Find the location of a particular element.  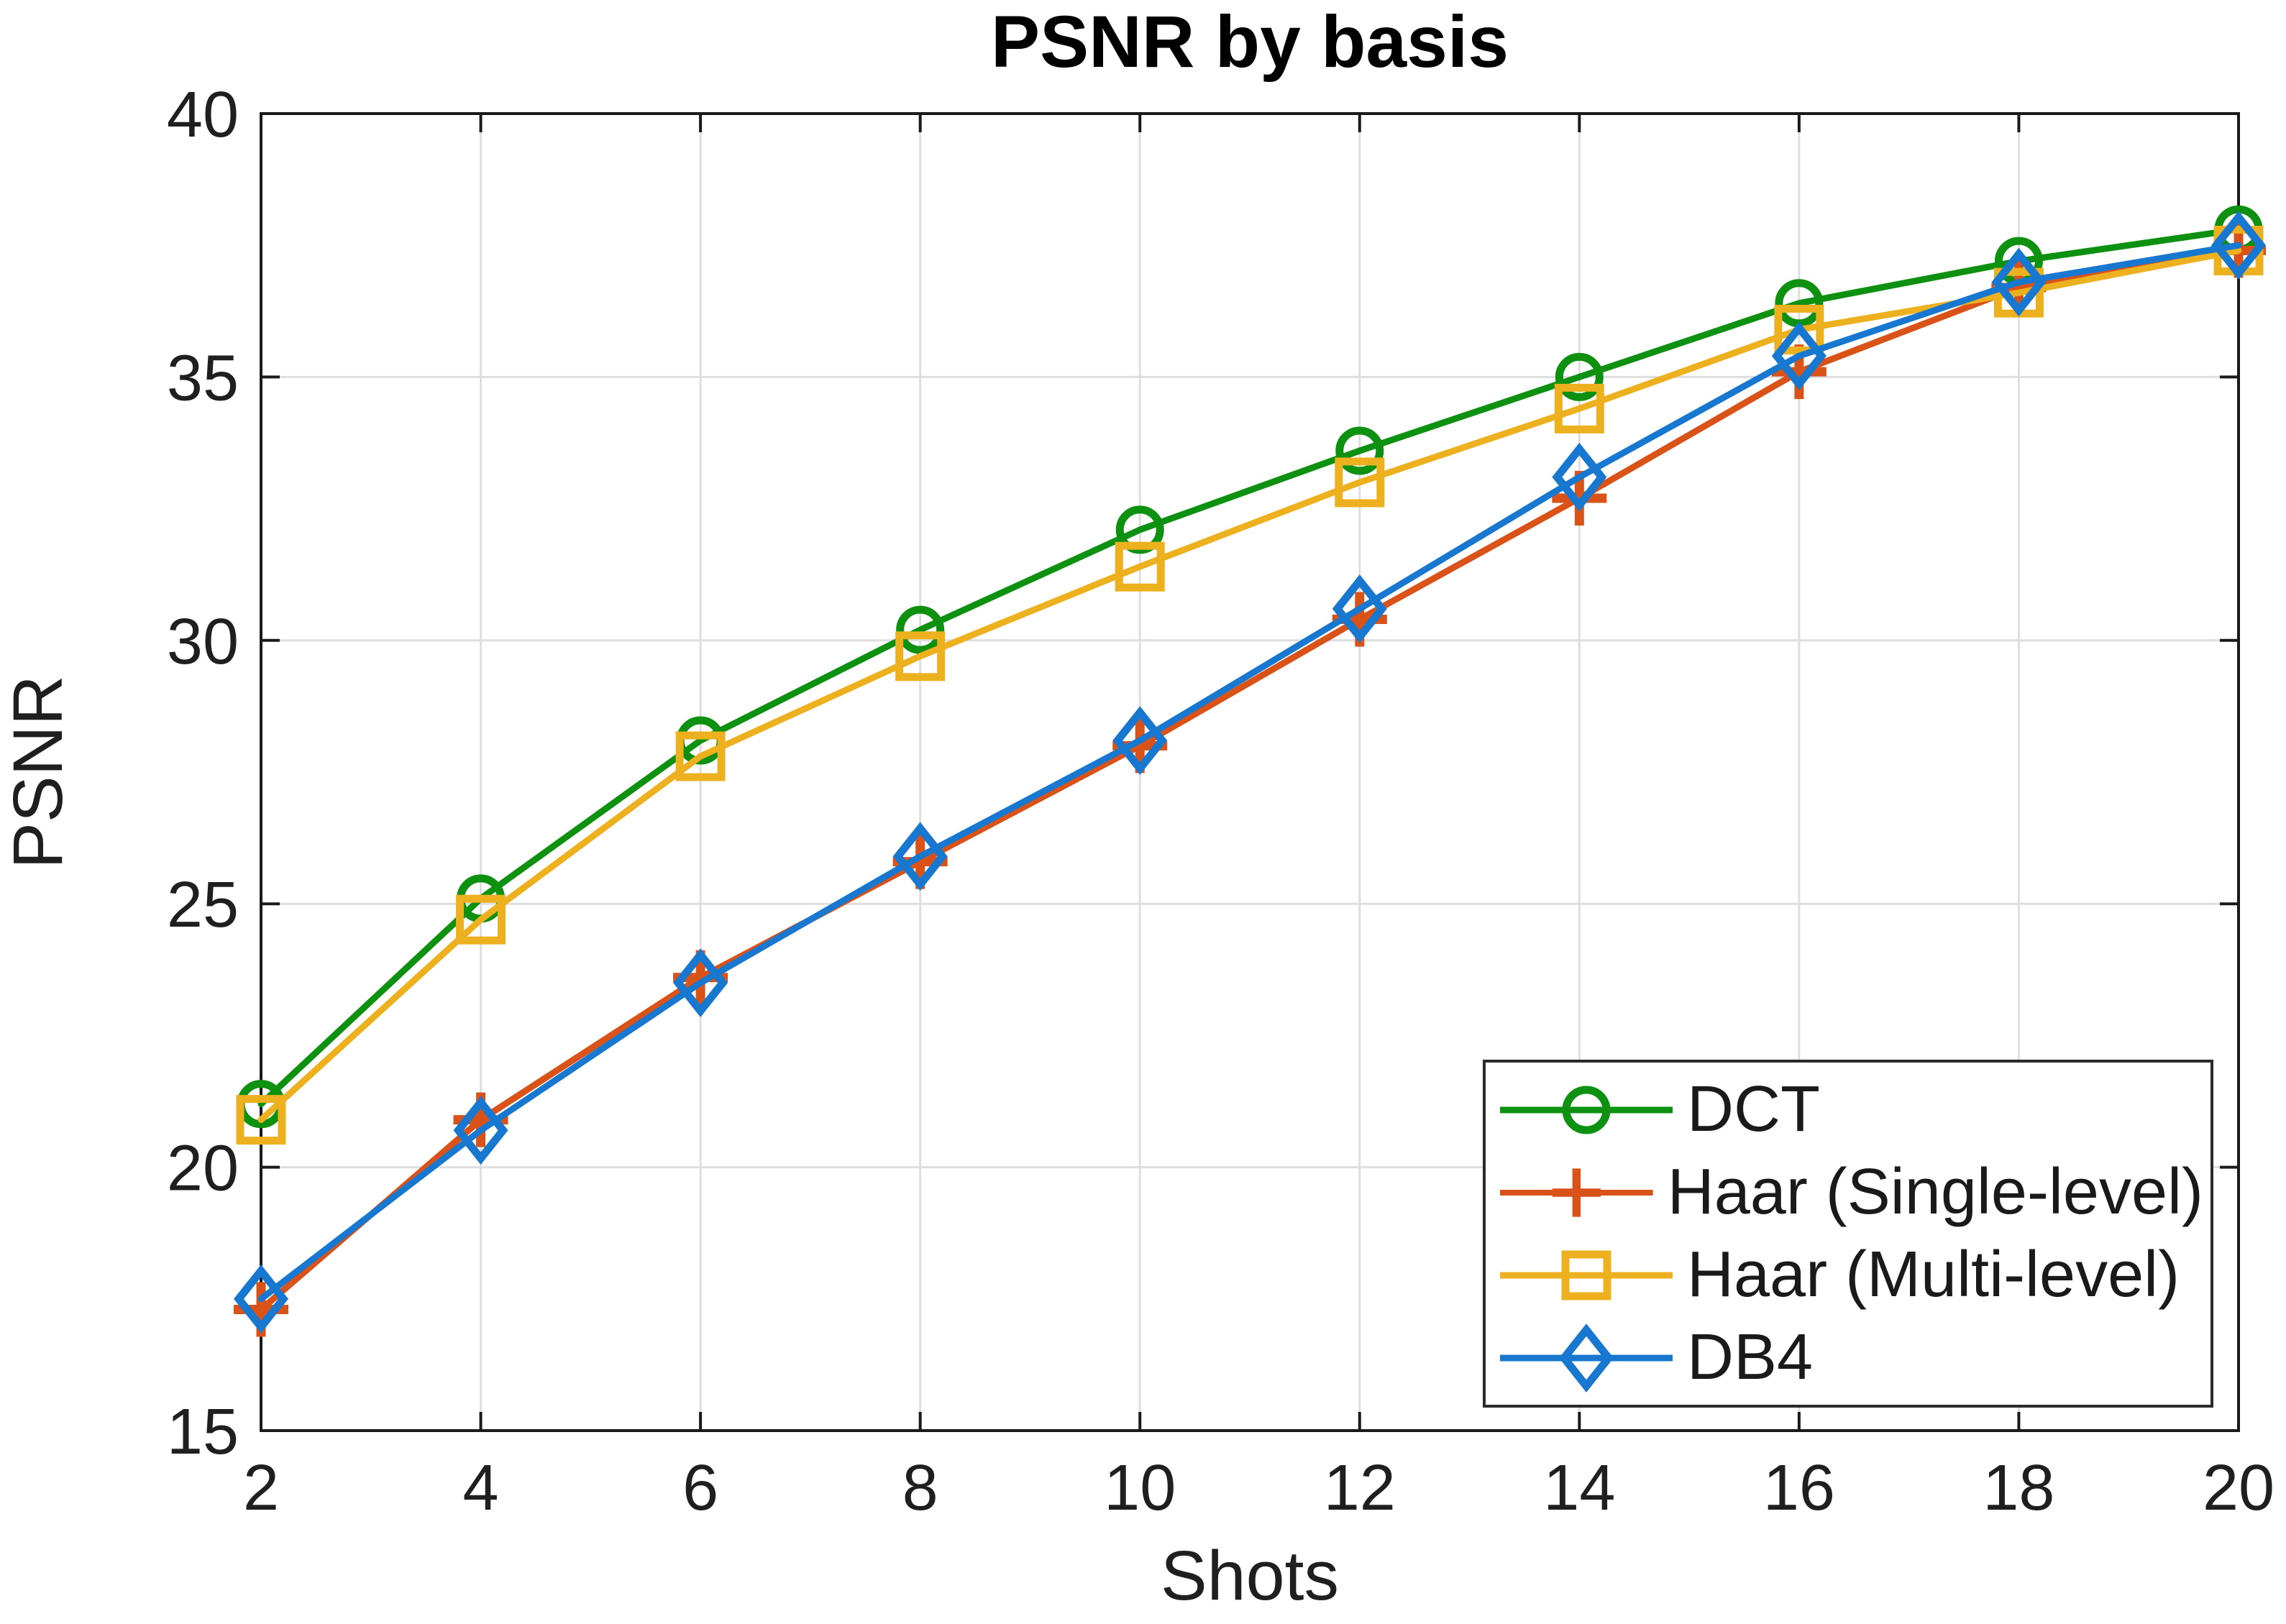

x-axis-label: Shots is located at coordinates (1250, 1575).